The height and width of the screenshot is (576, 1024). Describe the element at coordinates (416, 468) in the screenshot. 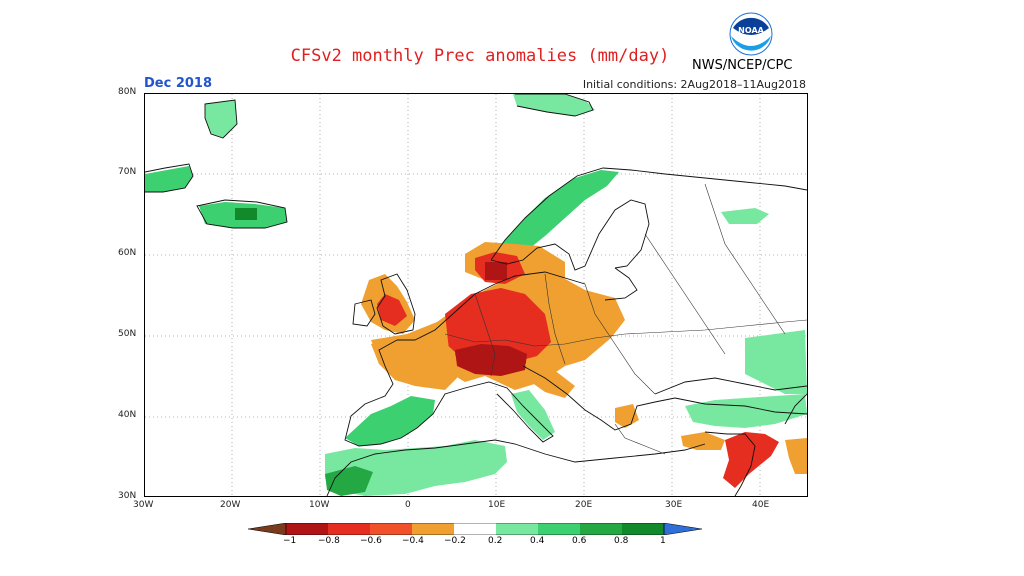

I see `anomaly-north-africa` at that location.